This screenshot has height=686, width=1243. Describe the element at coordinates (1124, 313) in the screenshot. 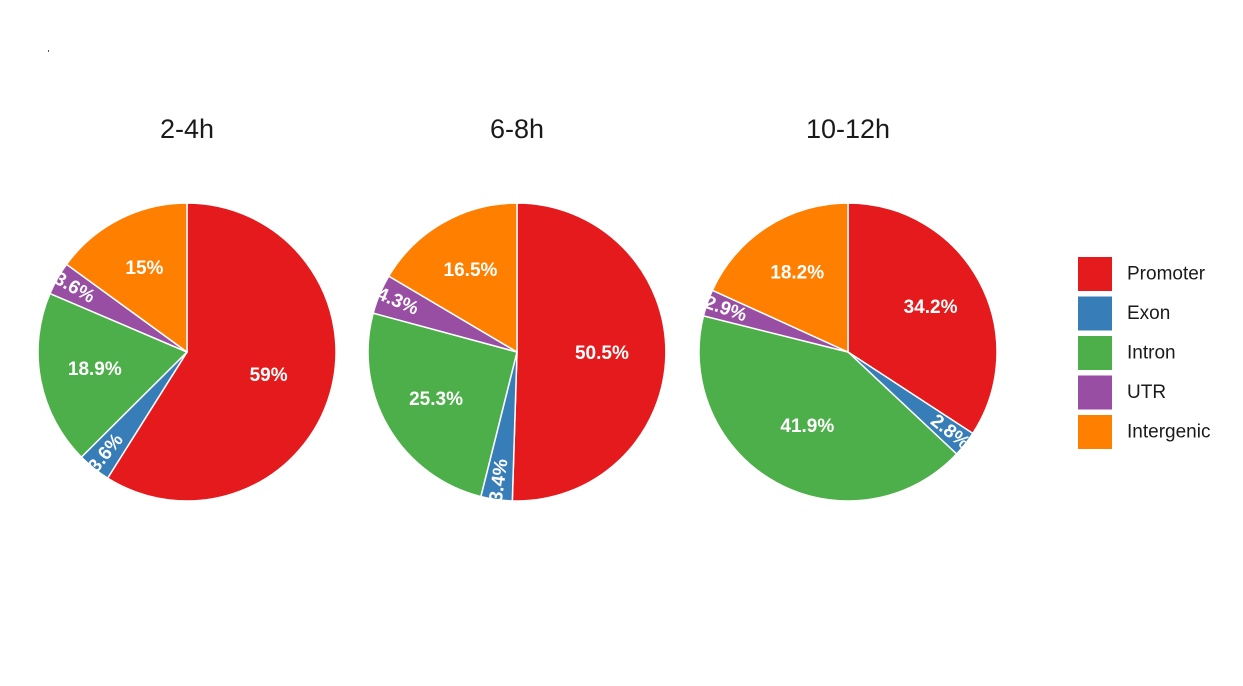

I see `legend-item-exon: Exon` at that location.